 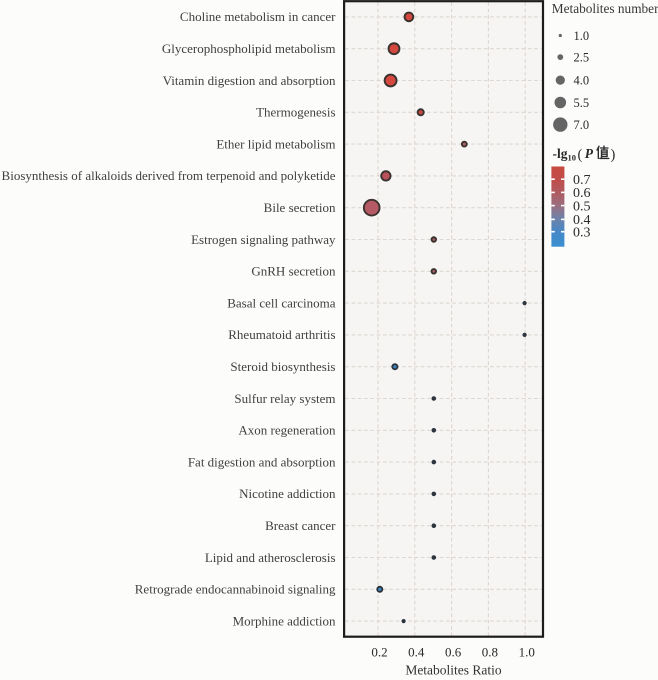 What do you see at coordinates (287, 430) in the screenshot?
I see `svg-text: Axon regeneration` at bounding box center [287, 430].